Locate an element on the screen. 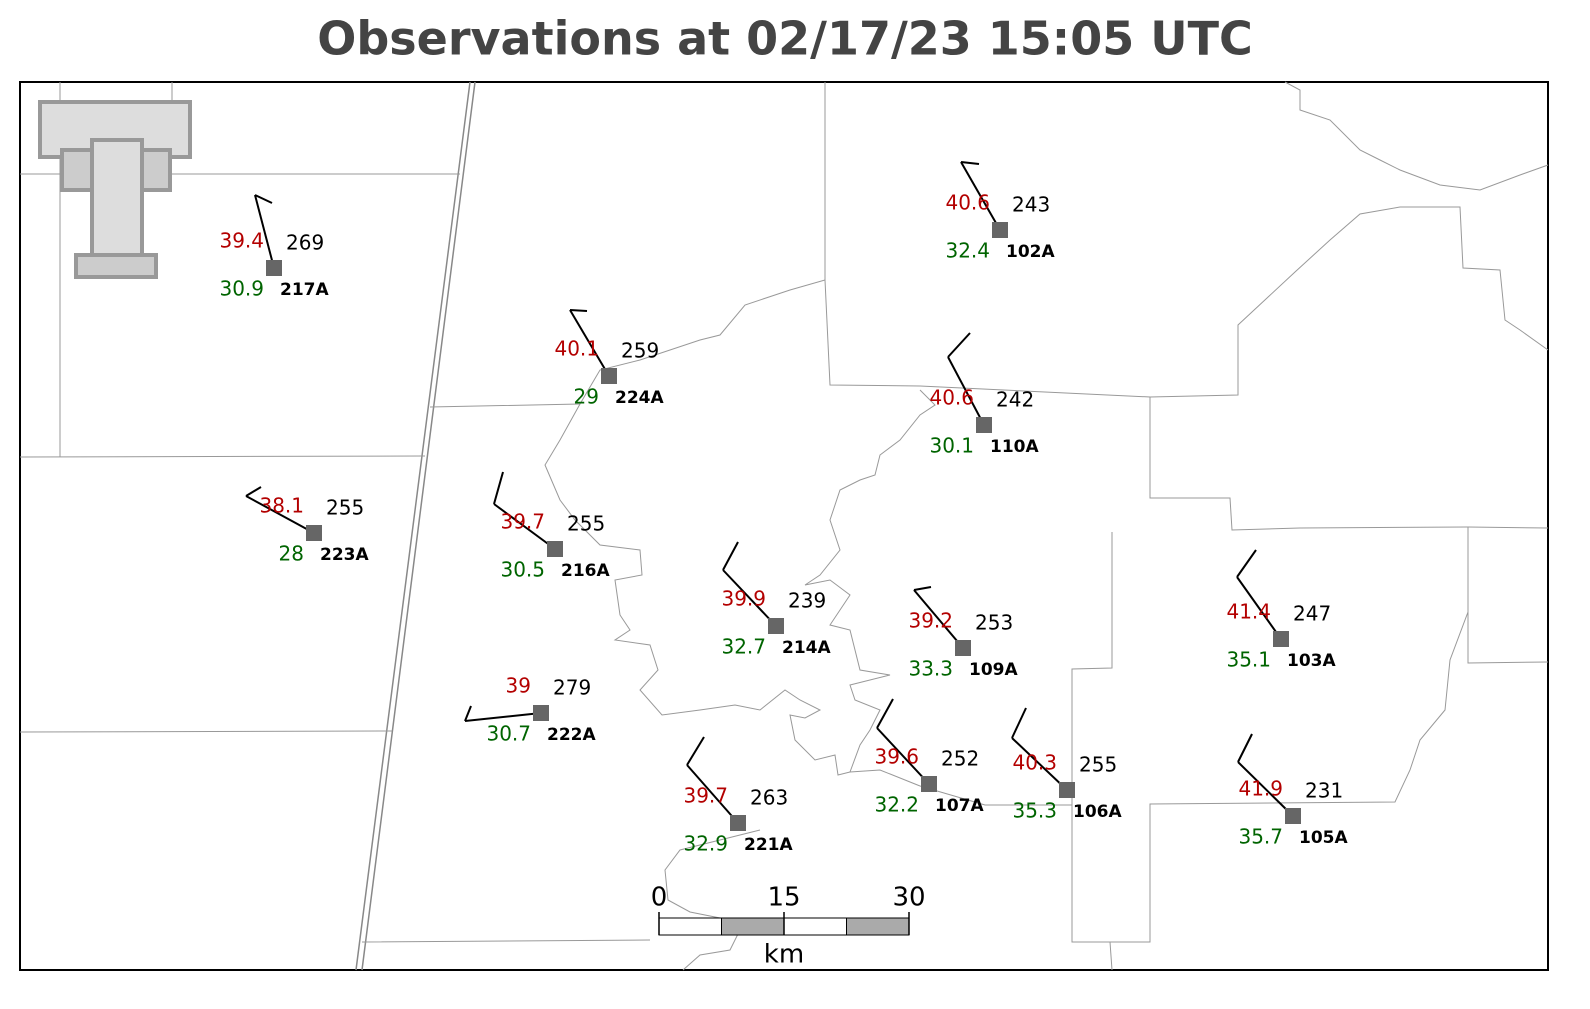 This screenshot has width=1590, height=1009. dewpoint: 32.2 is located at coordinates (896, 805).